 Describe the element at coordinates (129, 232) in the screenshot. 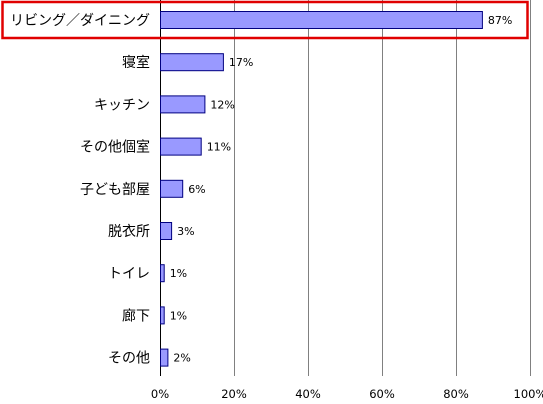

I see `category-label: 脱衣所` at that location.